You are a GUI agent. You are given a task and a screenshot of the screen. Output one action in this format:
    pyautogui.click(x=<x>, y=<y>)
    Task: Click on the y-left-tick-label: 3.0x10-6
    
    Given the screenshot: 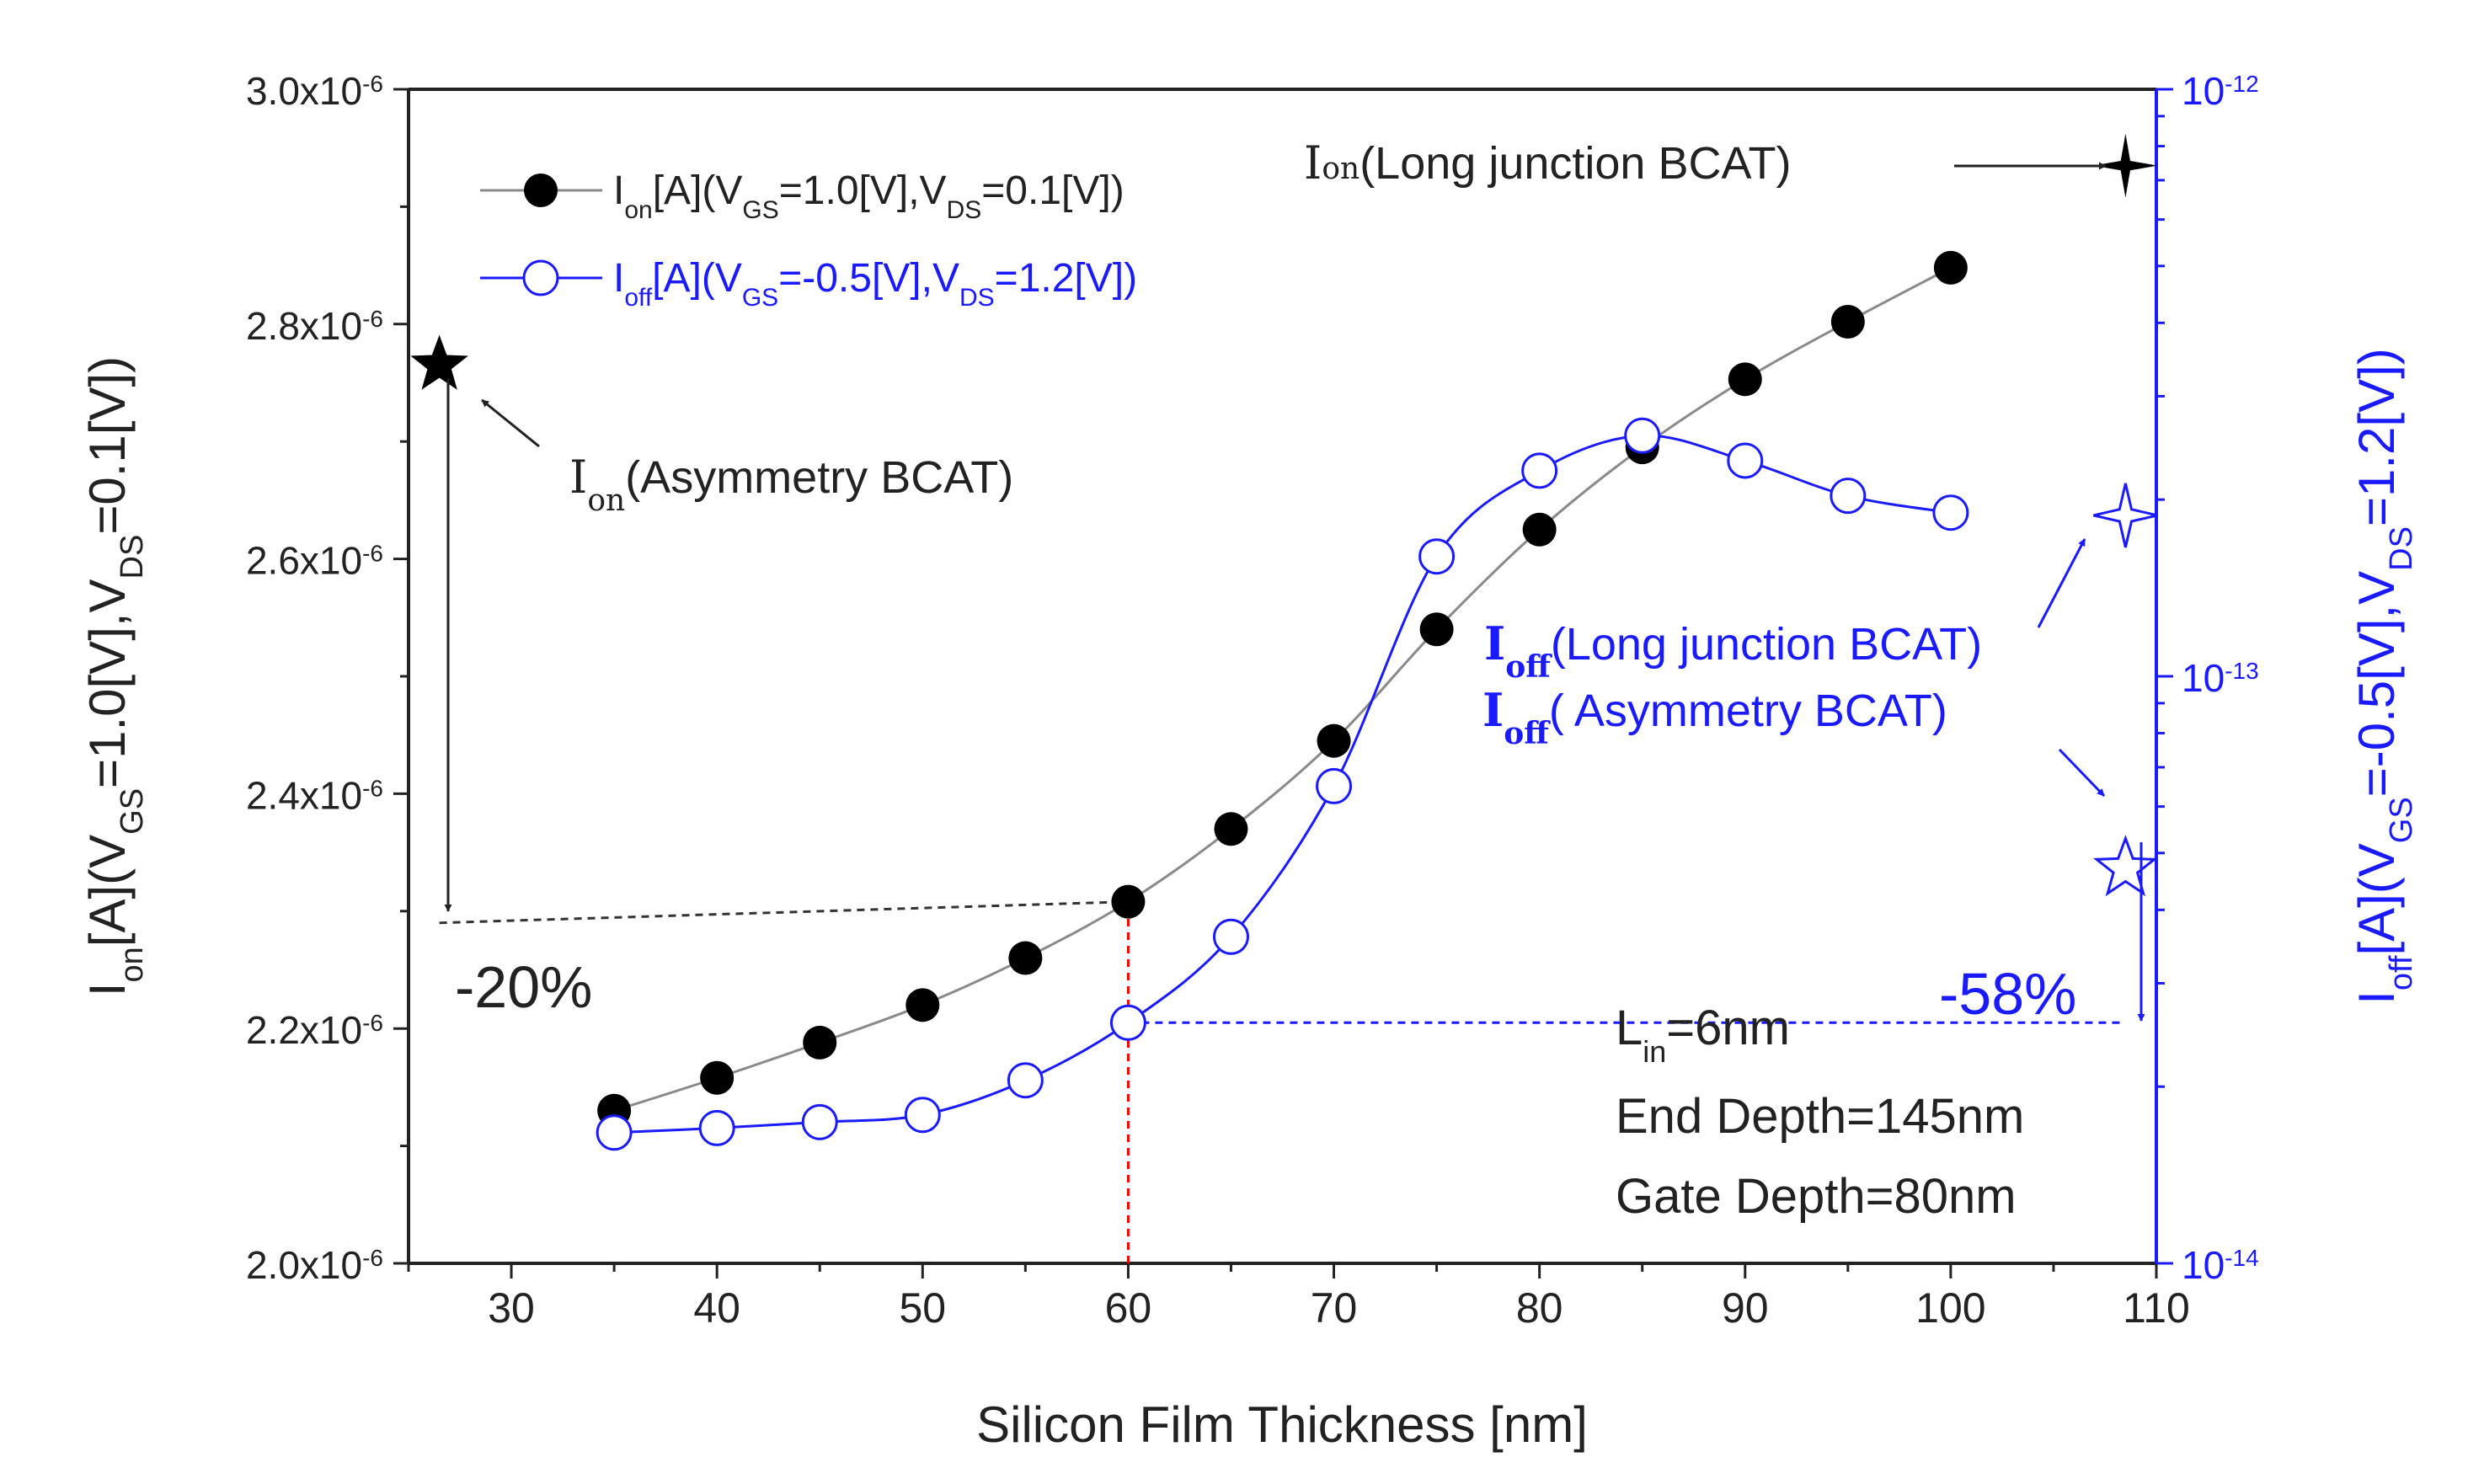 What is the action you would take?
    pyautogui.click(x=315, y=91)
    